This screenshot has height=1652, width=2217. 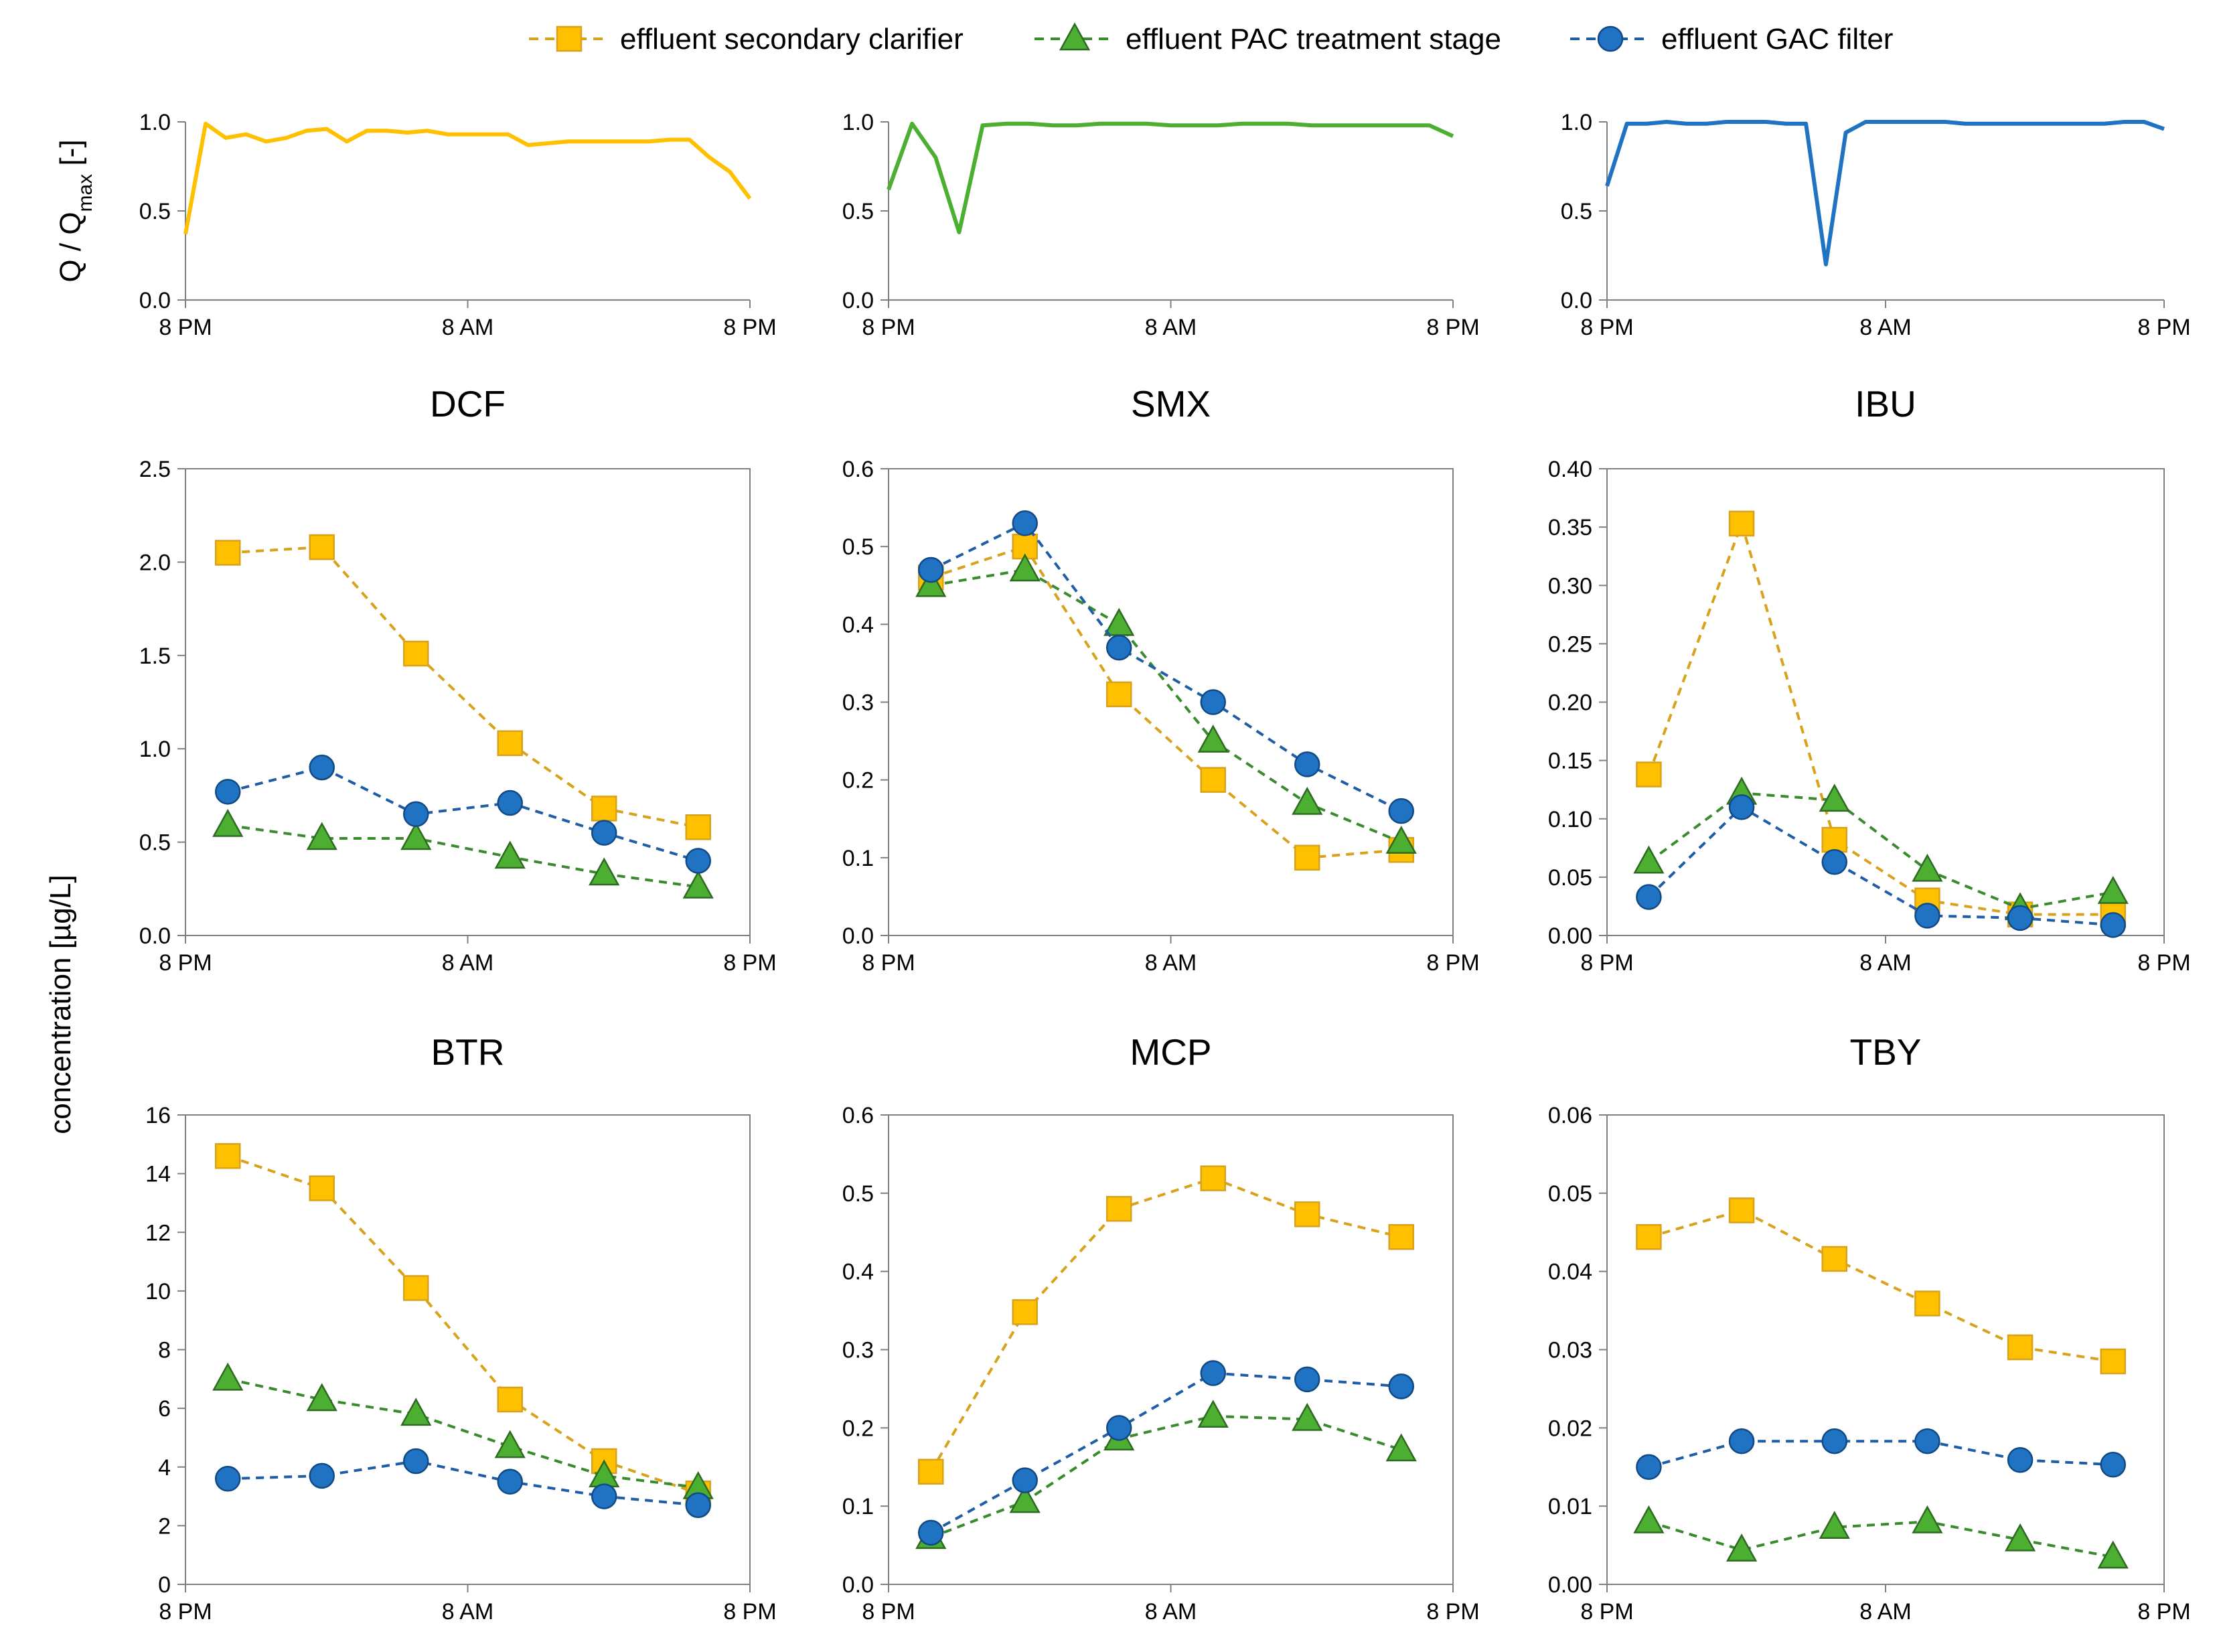 I want to click on panel-ytick-label: 2.5, so click(x=155, y=469).